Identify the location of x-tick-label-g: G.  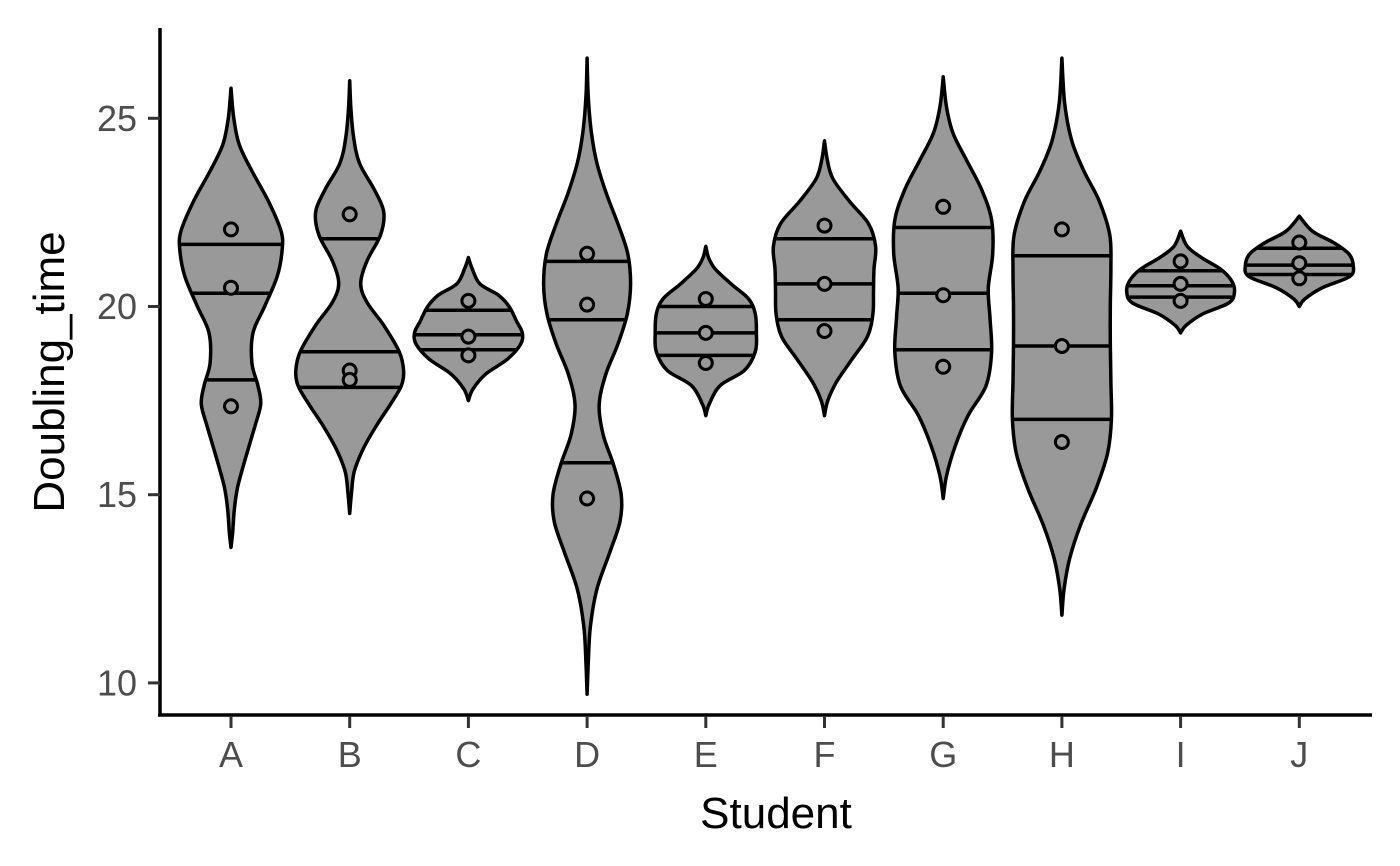
(943, 754).